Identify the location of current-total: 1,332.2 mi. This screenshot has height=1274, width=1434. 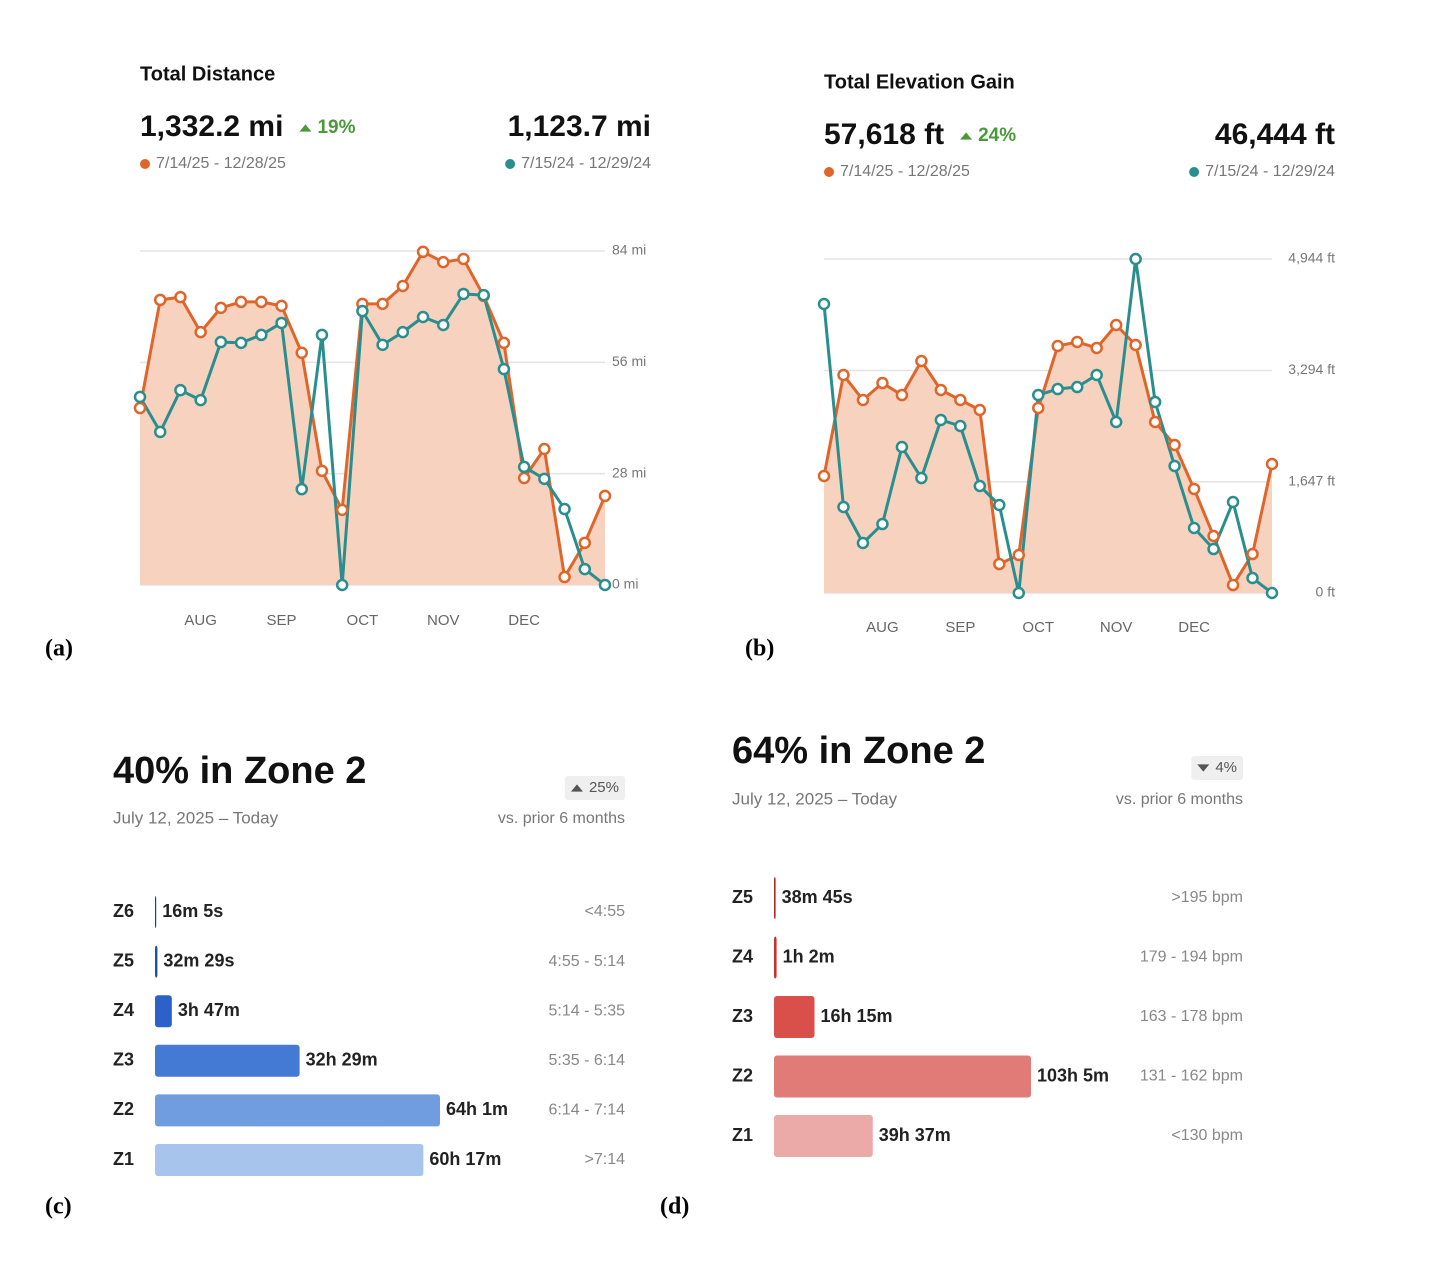
(211, 126).